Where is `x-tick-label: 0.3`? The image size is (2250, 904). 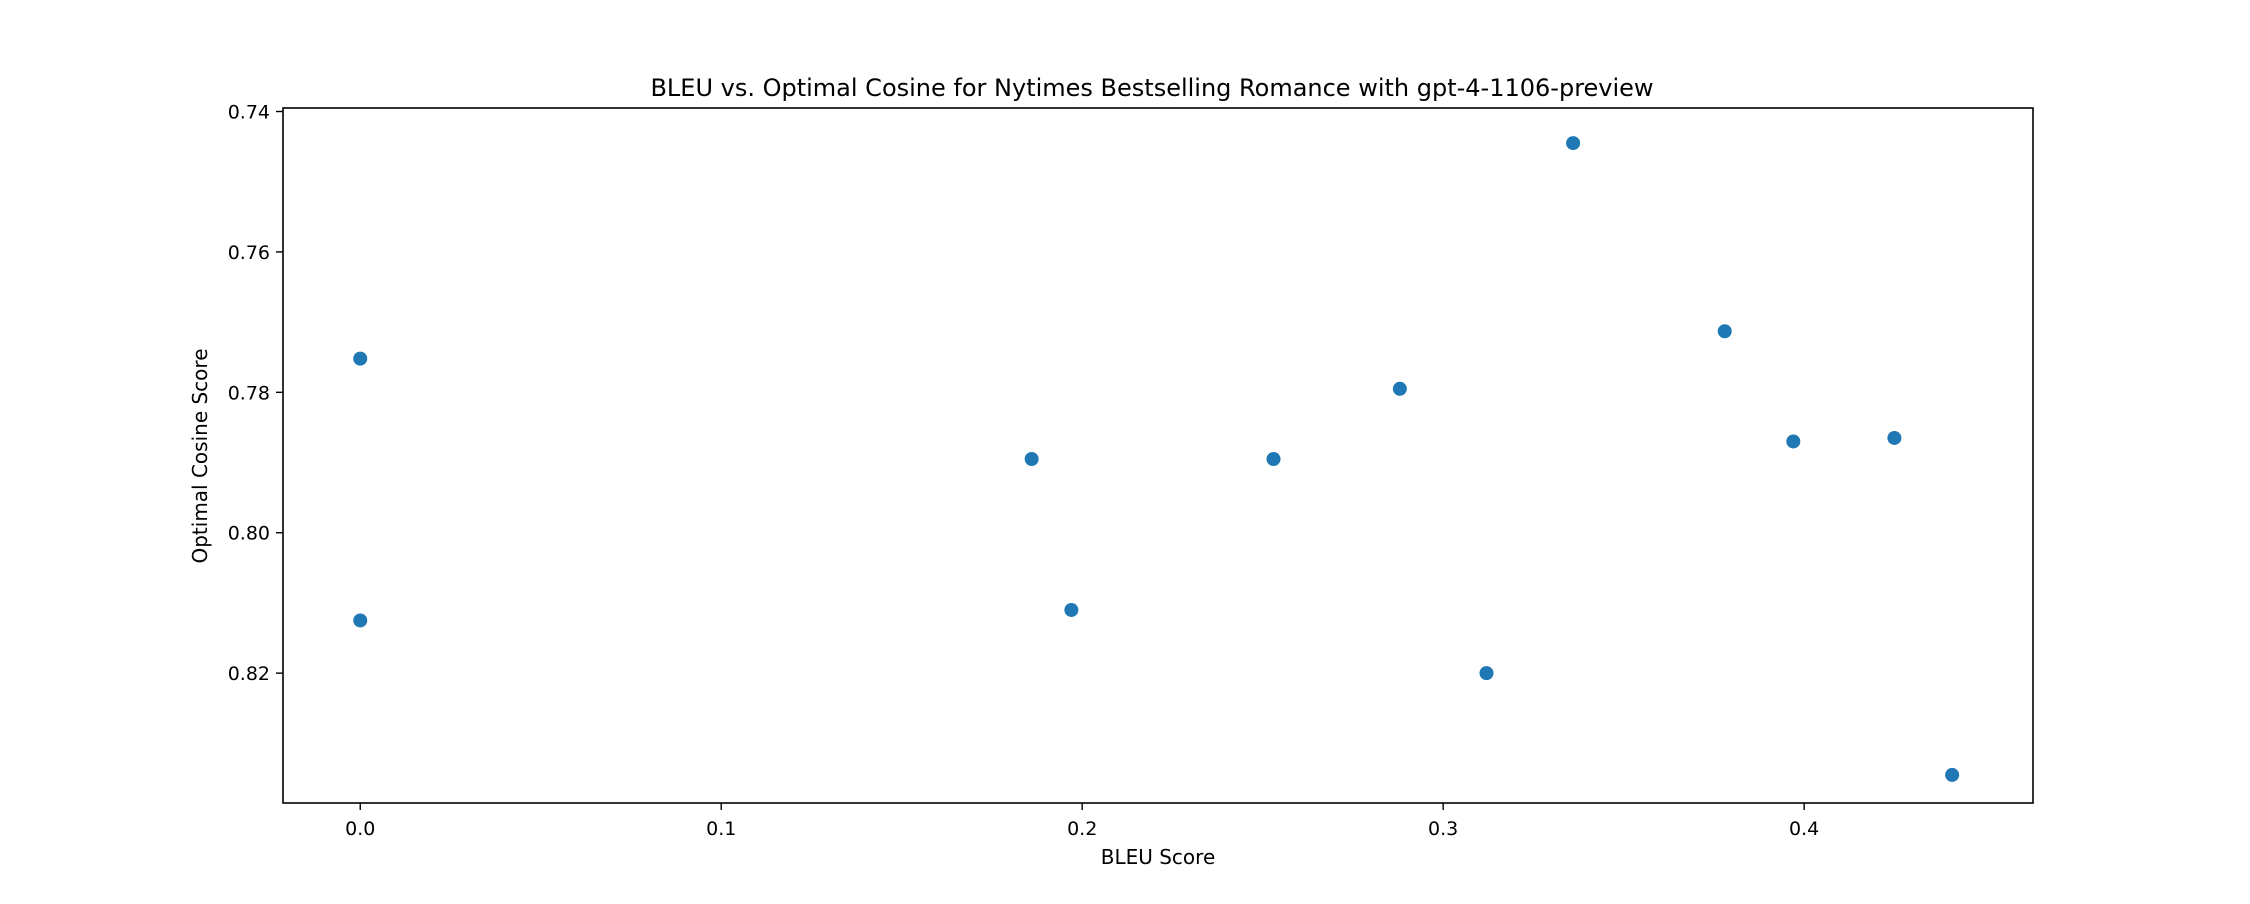
x-tick-label: 0.3 is located at coordinates (1443, 829).